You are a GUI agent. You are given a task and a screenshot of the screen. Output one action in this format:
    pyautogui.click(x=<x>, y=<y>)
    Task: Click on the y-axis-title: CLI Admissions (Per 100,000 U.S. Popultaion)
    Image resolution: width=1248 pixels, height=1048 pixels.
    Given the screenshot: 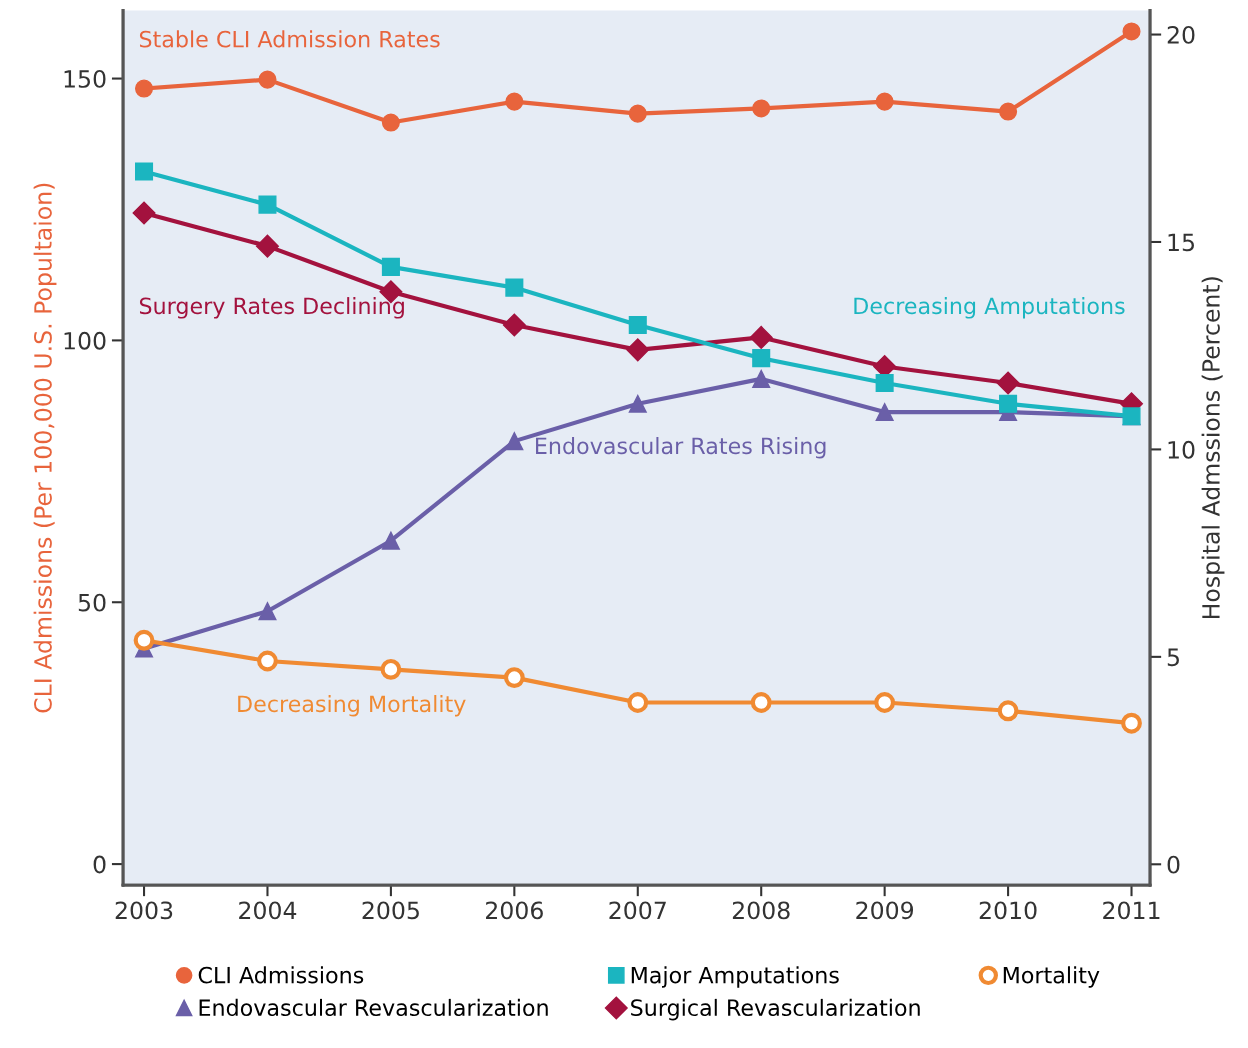 What is the action you would take?
    pyautogui.click(x=45, y=448)
    